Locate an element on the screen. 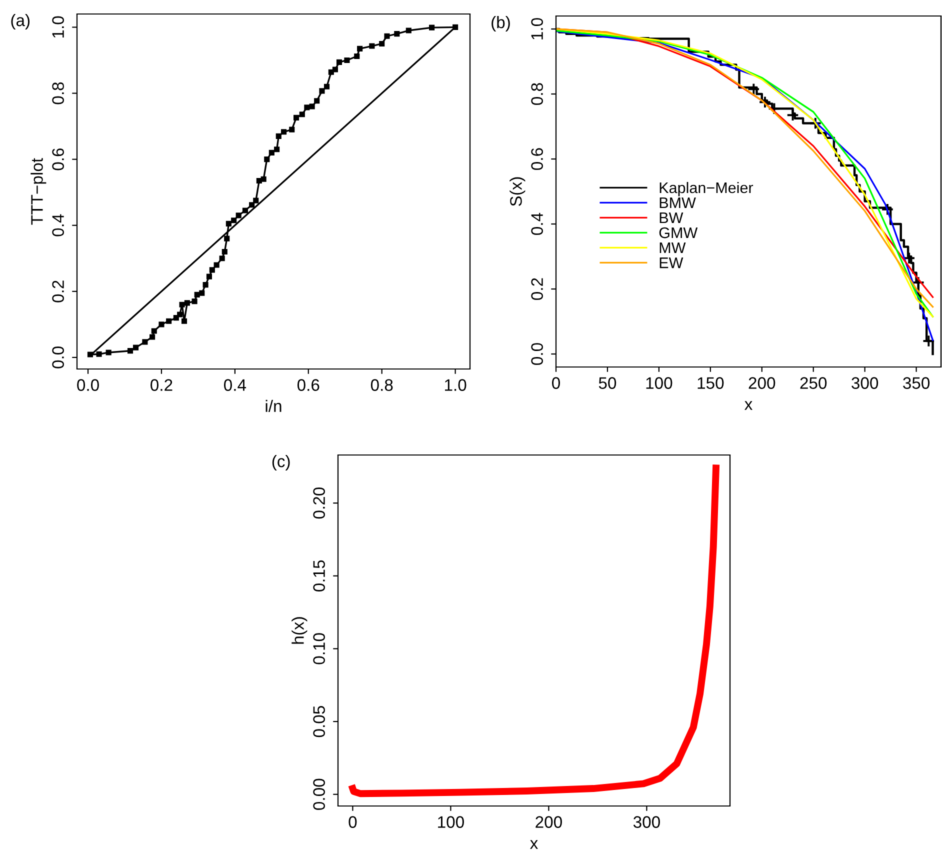  chart-title: (a) is located at coordinates (20, 22).